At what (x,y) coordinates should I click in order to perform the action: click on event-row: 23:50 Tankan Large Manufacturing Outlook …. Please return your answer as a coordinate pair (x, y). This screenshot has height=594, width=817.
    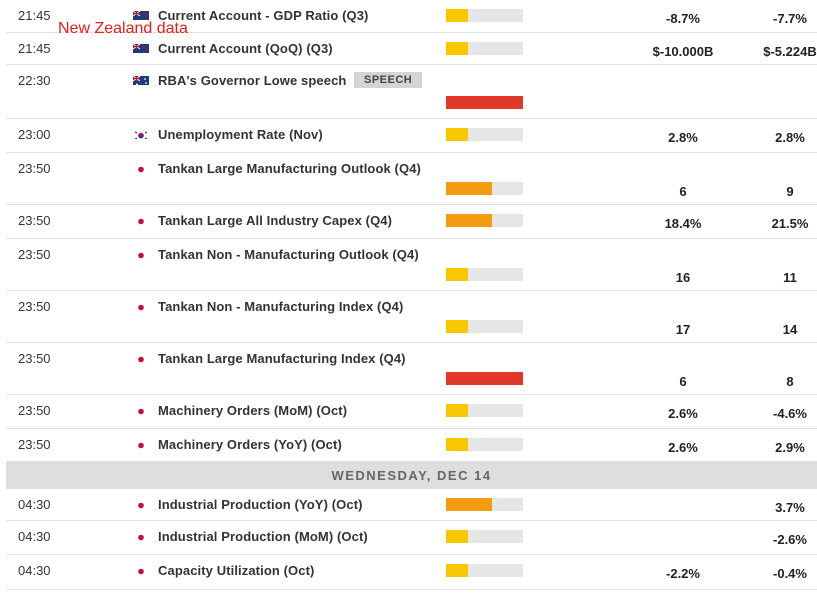
    Looking at the image, I should click on (411, 179).